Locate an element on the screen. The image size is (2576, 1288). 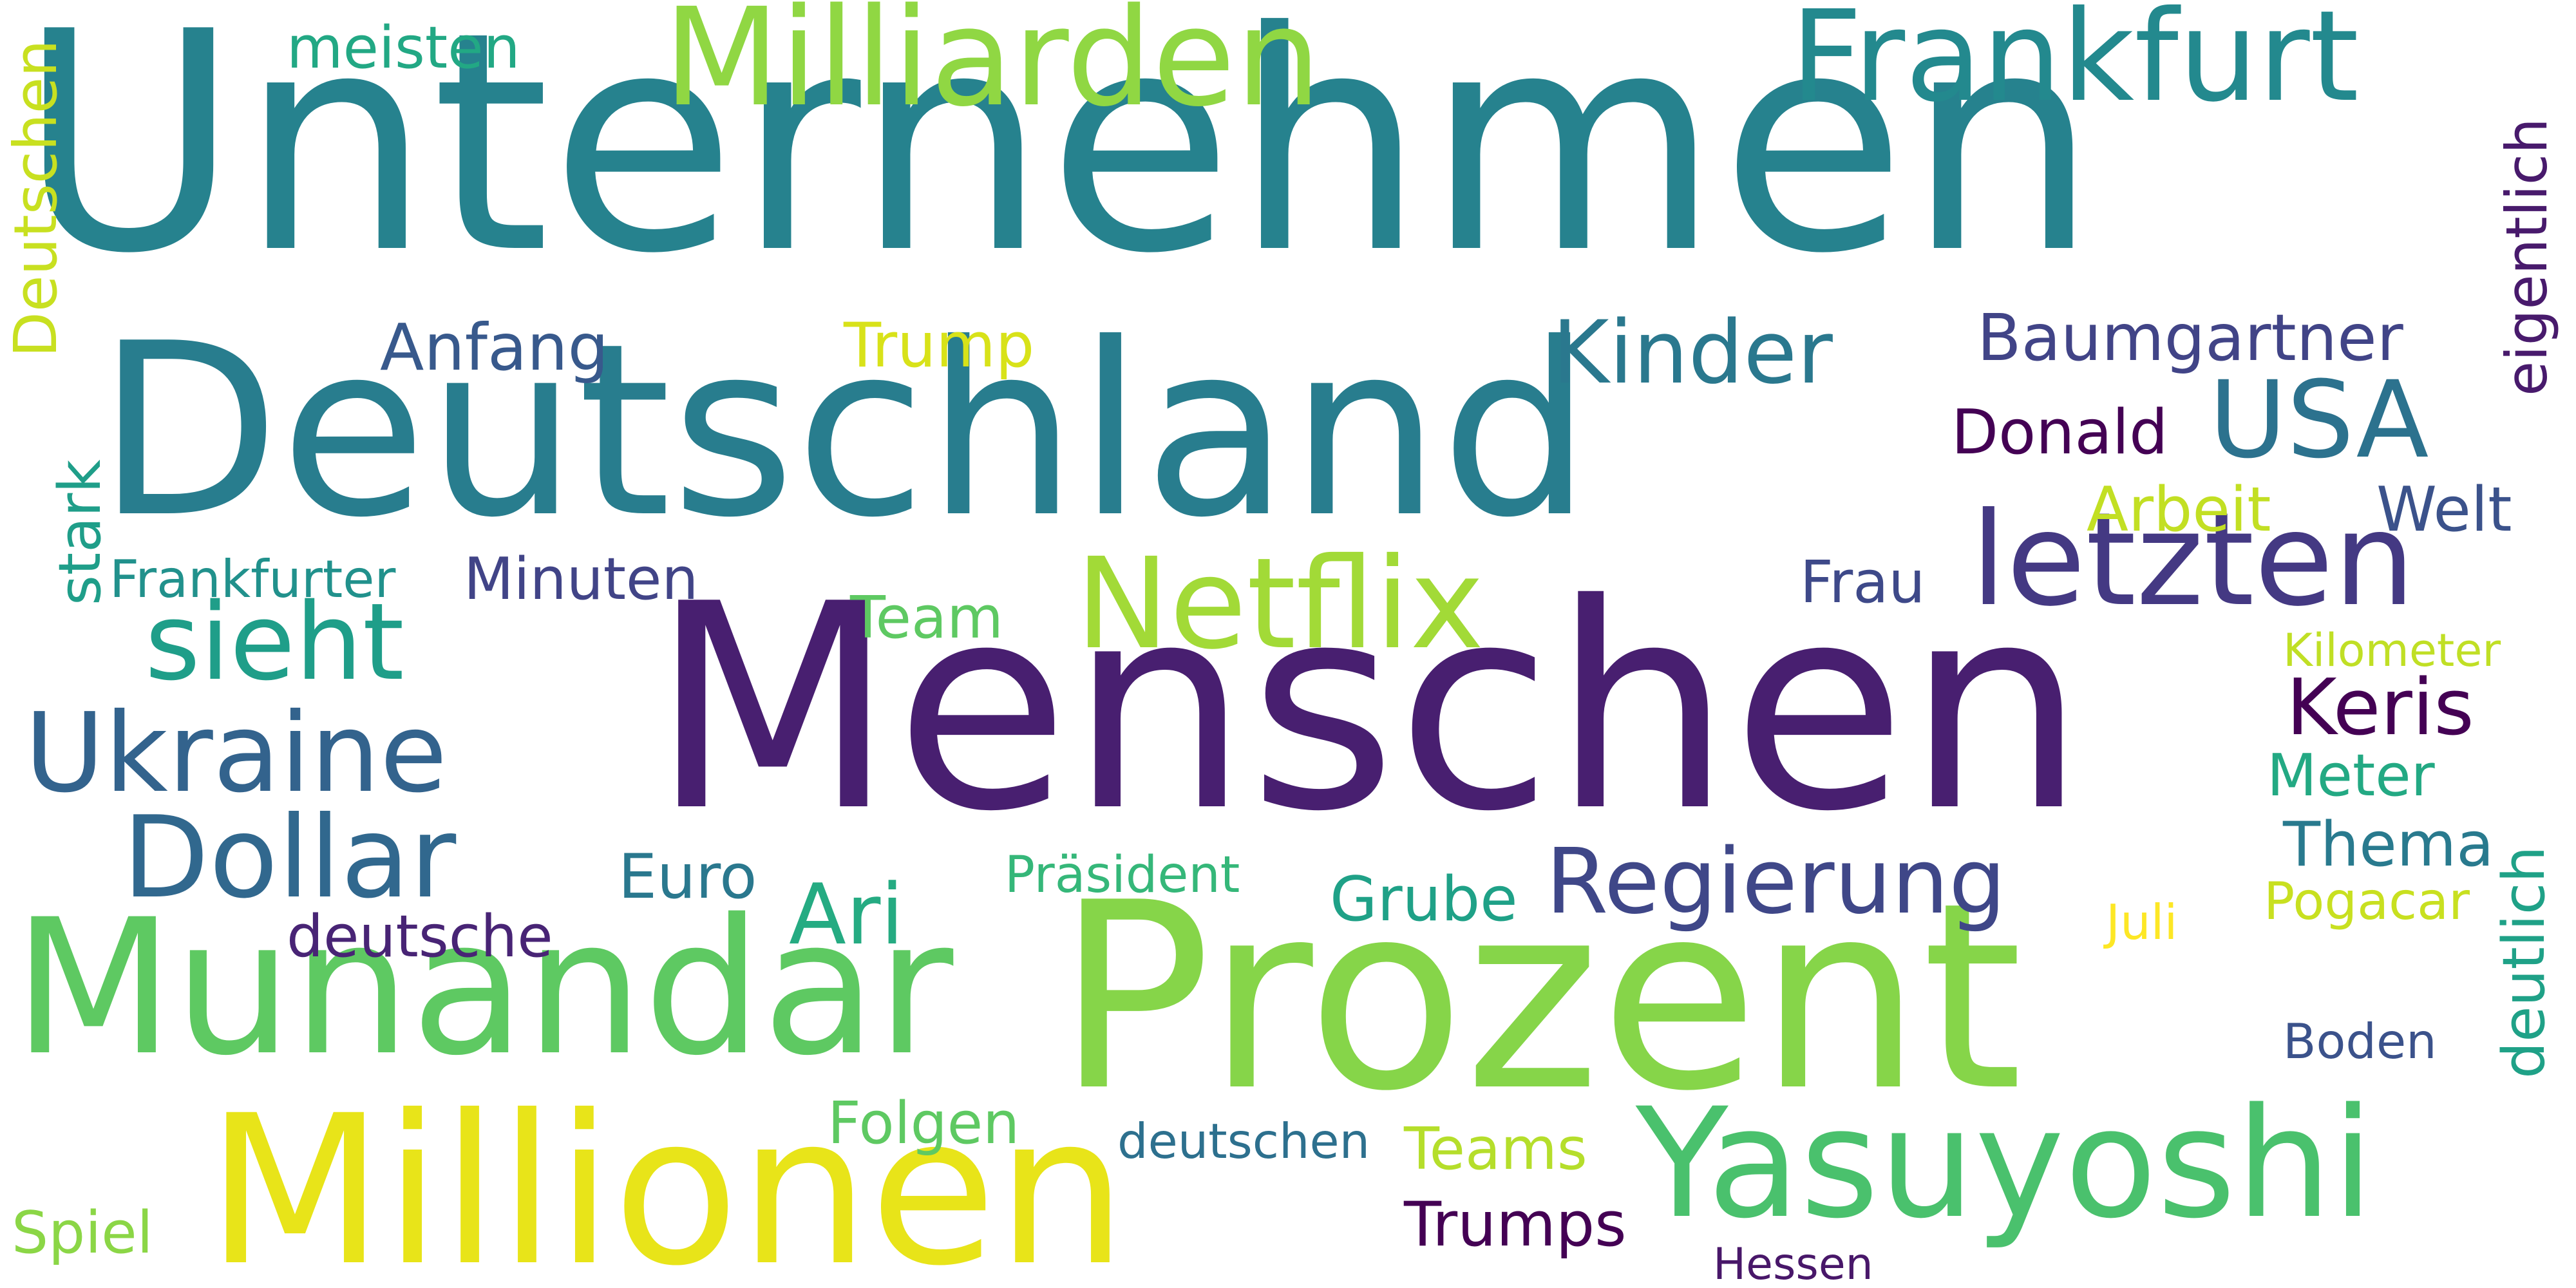
word-trump: Trump is located at coordinates (940, 346).